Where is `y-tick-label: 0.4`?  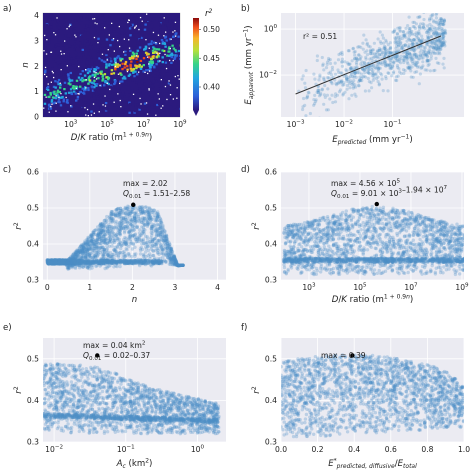
y-tick-label: 0.4 is located at coordinates (271, 244).